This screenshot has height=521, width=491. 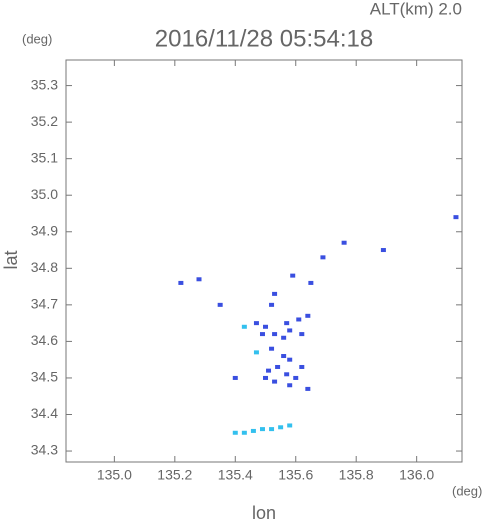 I want to click on x-tick-label: 135.4, so click(x=235, y=475).